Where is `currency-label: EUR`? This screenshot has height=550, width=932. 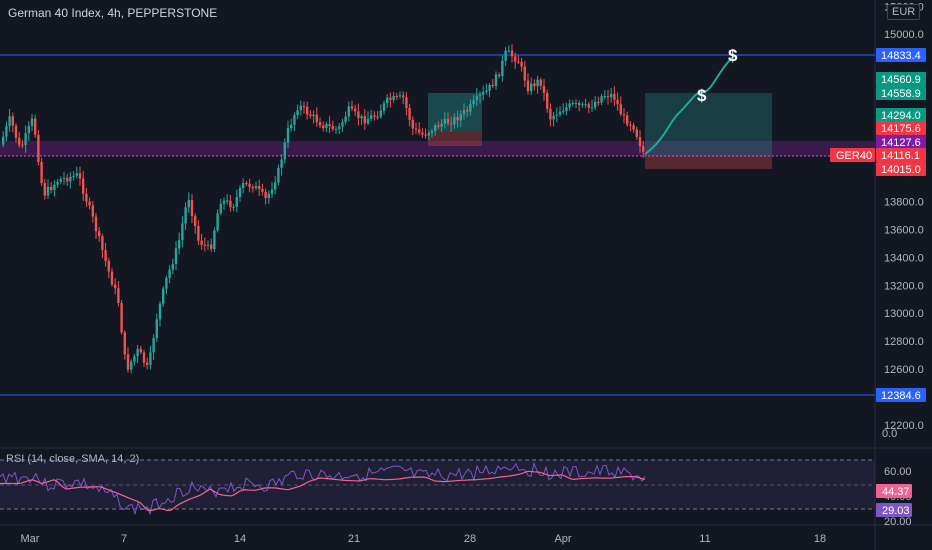
currency-label: EUR is located at coordinates (904, 12).